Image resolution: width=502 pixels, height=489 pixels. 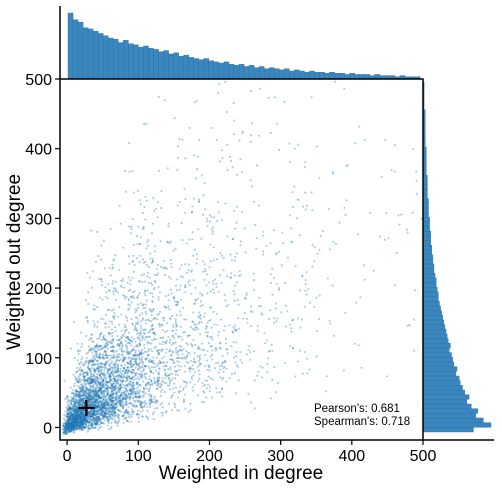 What do you see at coordinates (457, 425) in the screenshot?
I see `right-hist-bar` at bounding box center [457, 425].